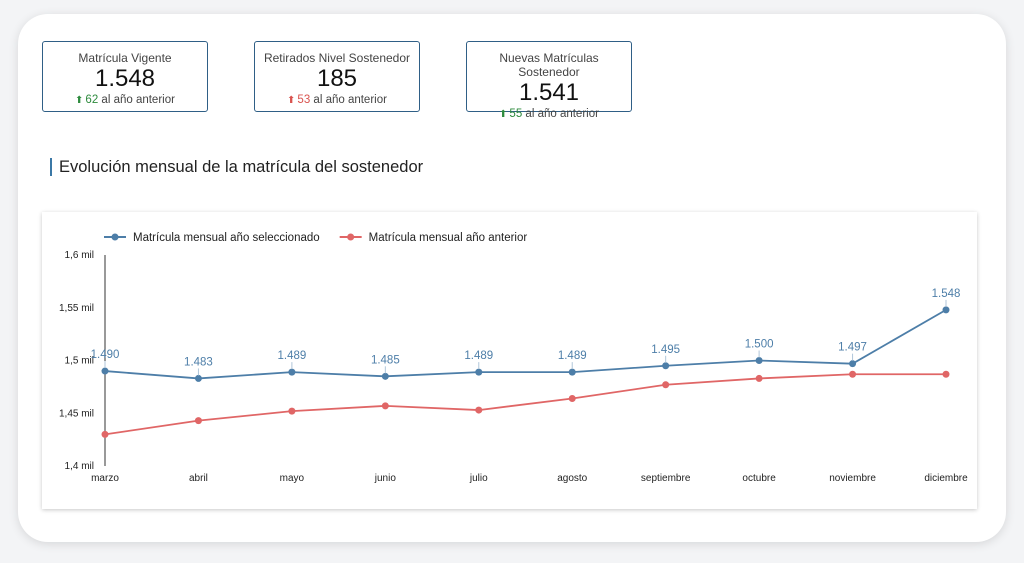 The height and width of the screenshot is (563, 1024). Describe the element at coordinates (92, 100) in the screenshot. I see `kpi-delta-value: 62` at that location.